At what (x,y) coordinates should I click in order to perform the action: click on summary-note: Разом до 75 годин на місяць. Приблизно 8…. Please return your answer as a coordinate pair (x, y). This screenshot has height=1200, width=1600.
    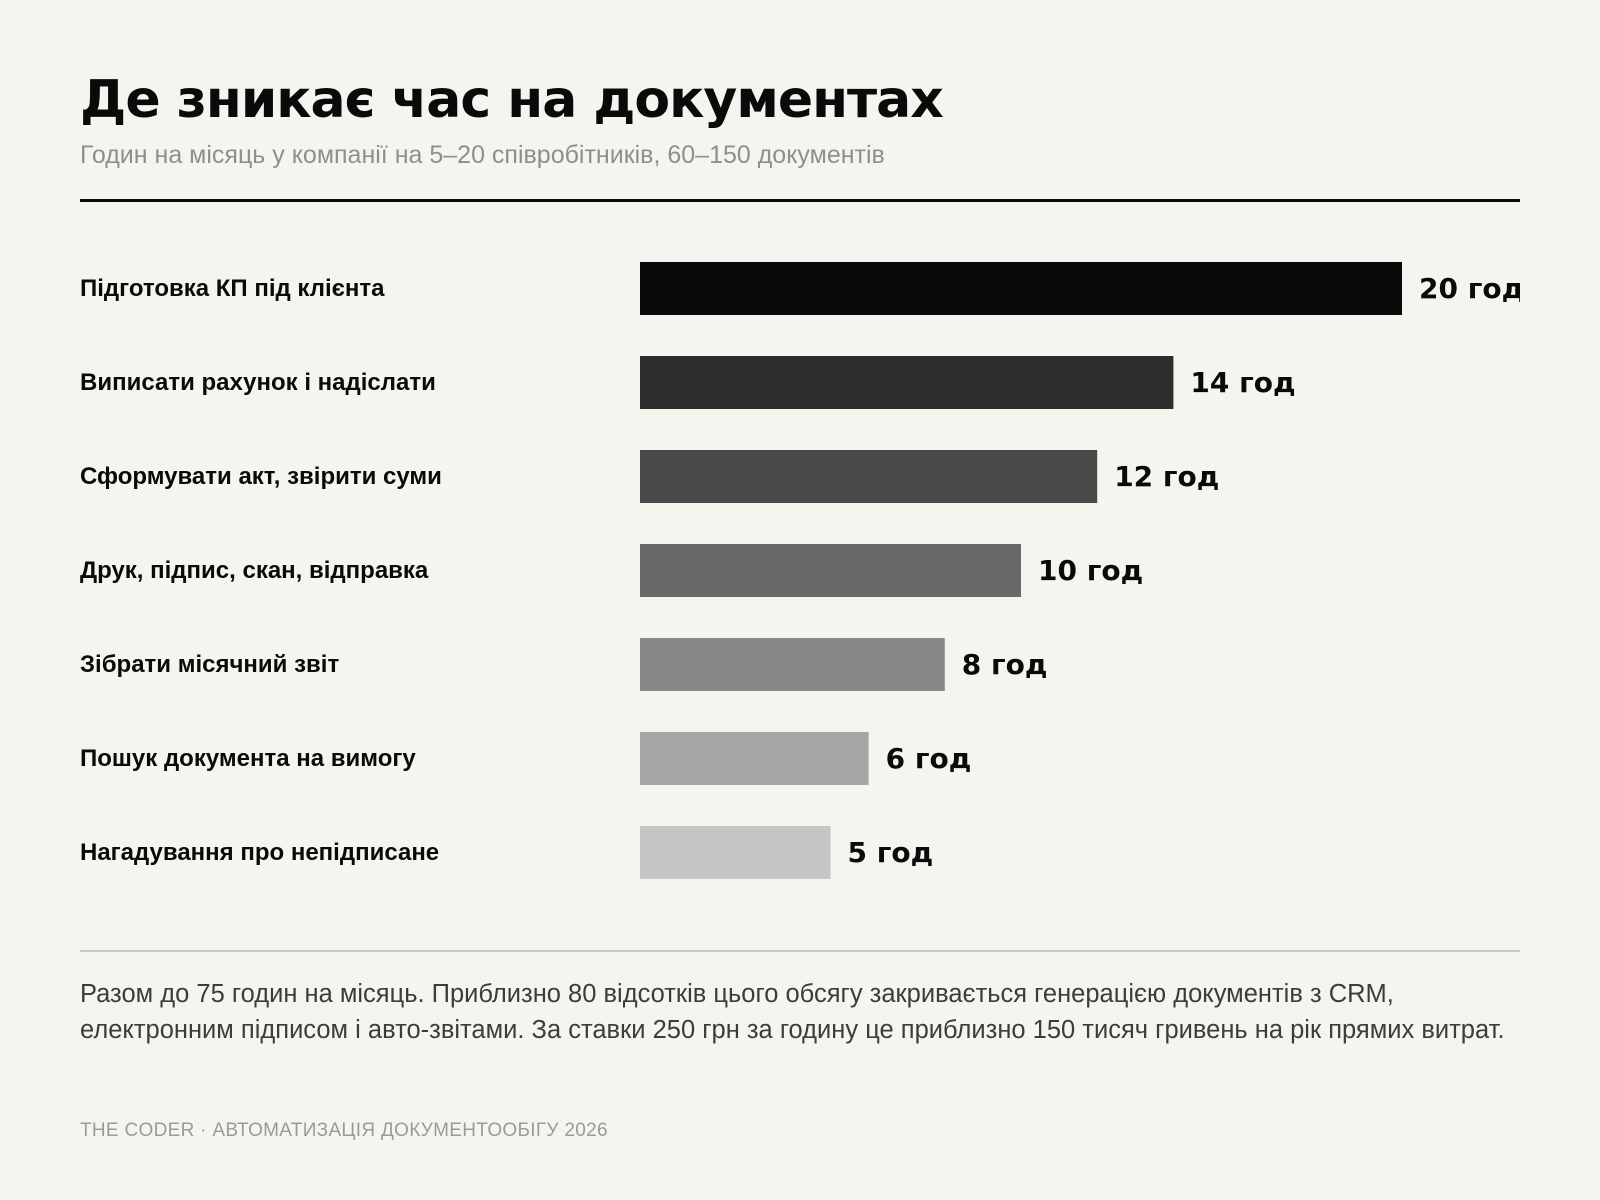
    Looking at the image, I should click on (792, 1012).